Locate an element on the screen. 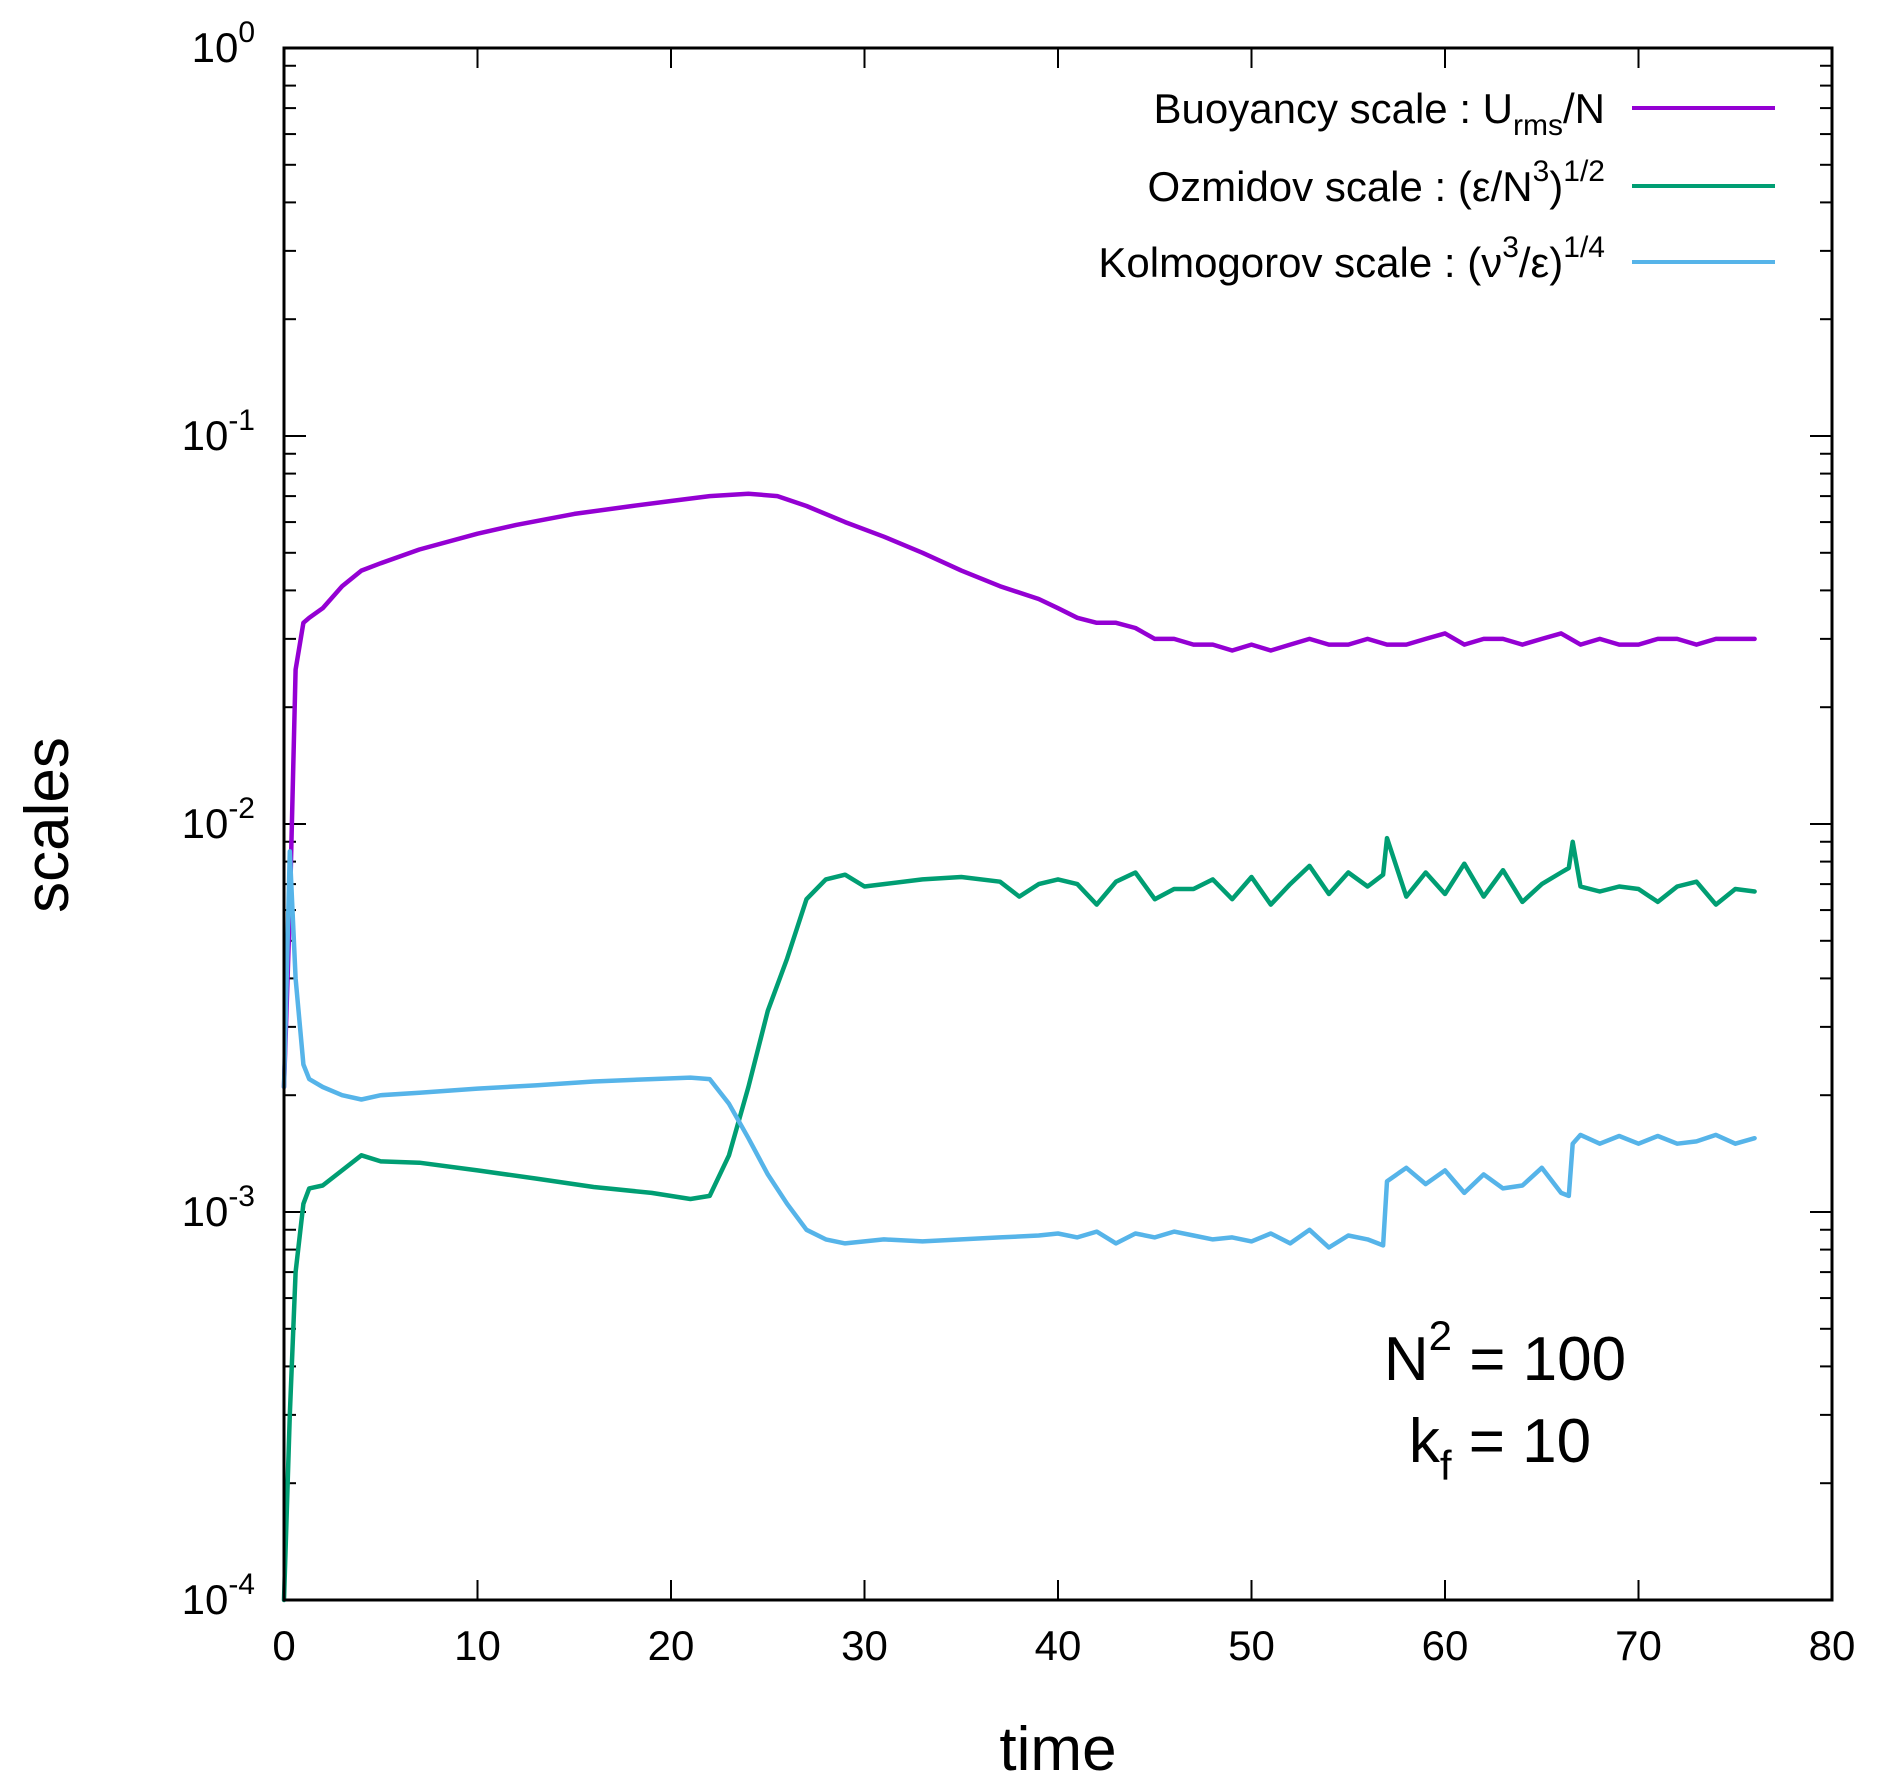  x-tick-label: 30 is located at coordinates (864, 1645).